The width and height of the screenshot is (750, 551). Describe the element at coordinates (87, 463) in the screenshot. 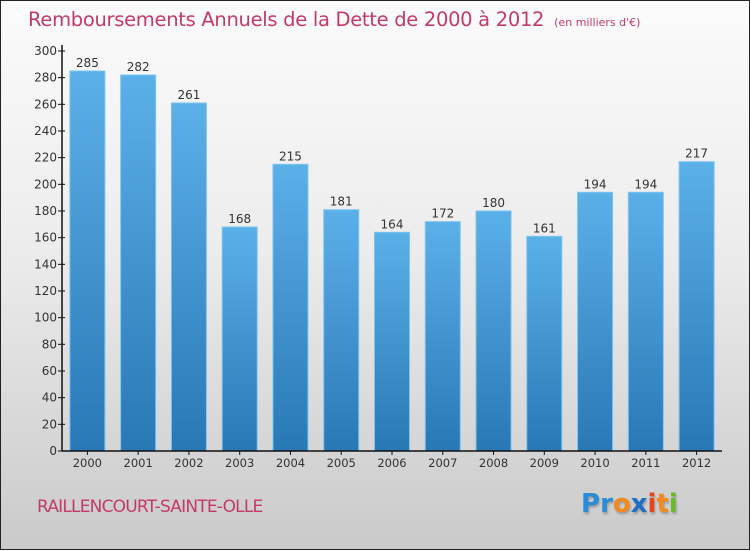

I see `x-tick-label: 2000` at that location.